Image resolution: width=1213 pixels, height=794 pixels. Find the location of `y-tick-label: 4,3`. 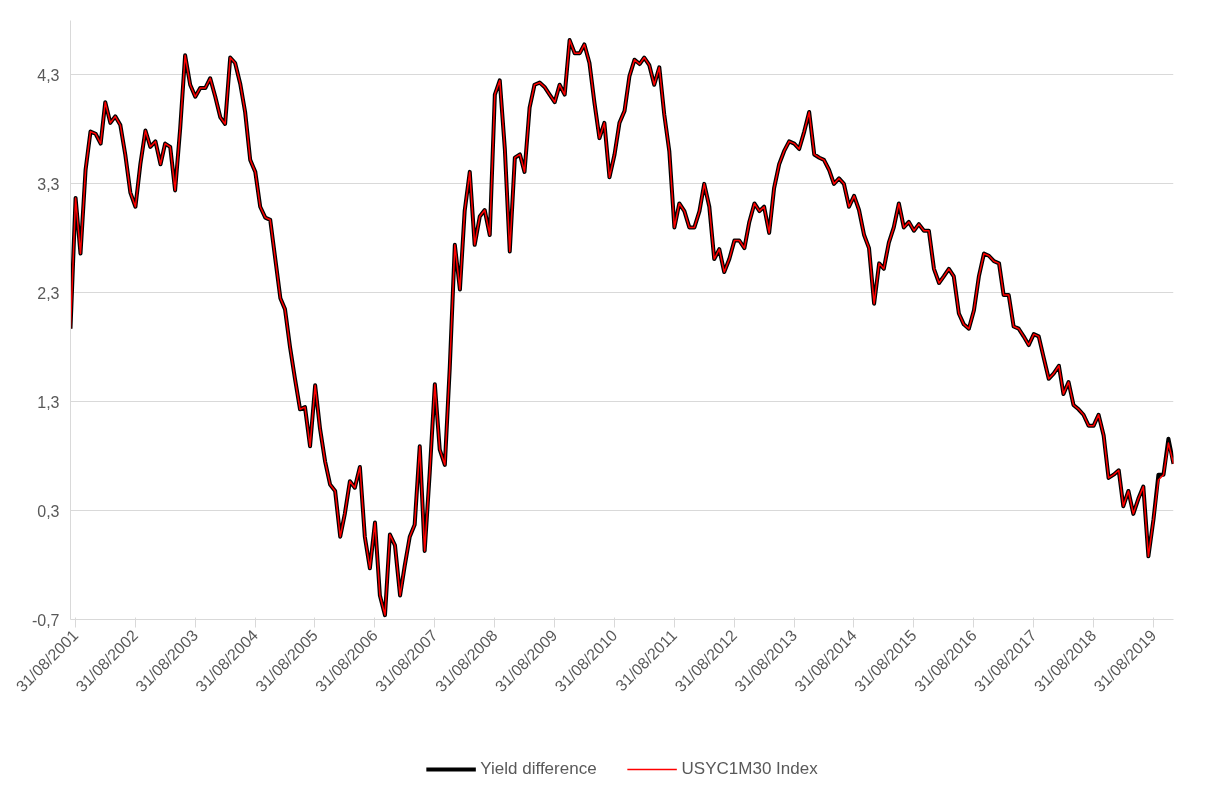

y-tick-label: 4,3 is located at coordinates (48, 75).